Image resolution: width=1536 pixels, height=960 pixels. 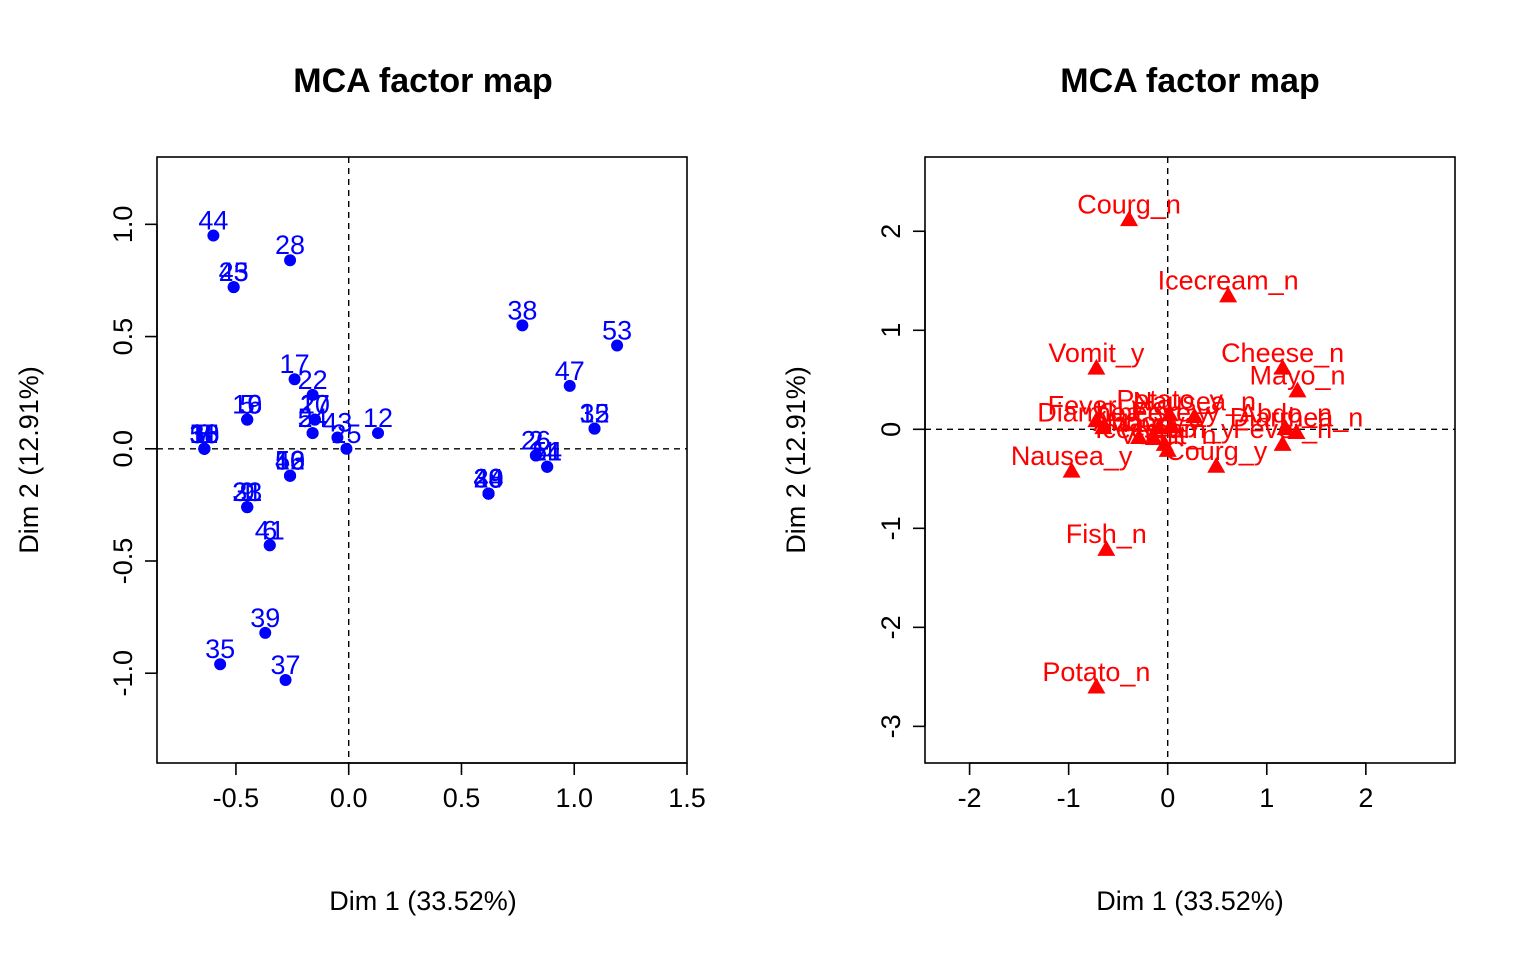 I want to click on point-label: 7, so click(x=204, y=434).